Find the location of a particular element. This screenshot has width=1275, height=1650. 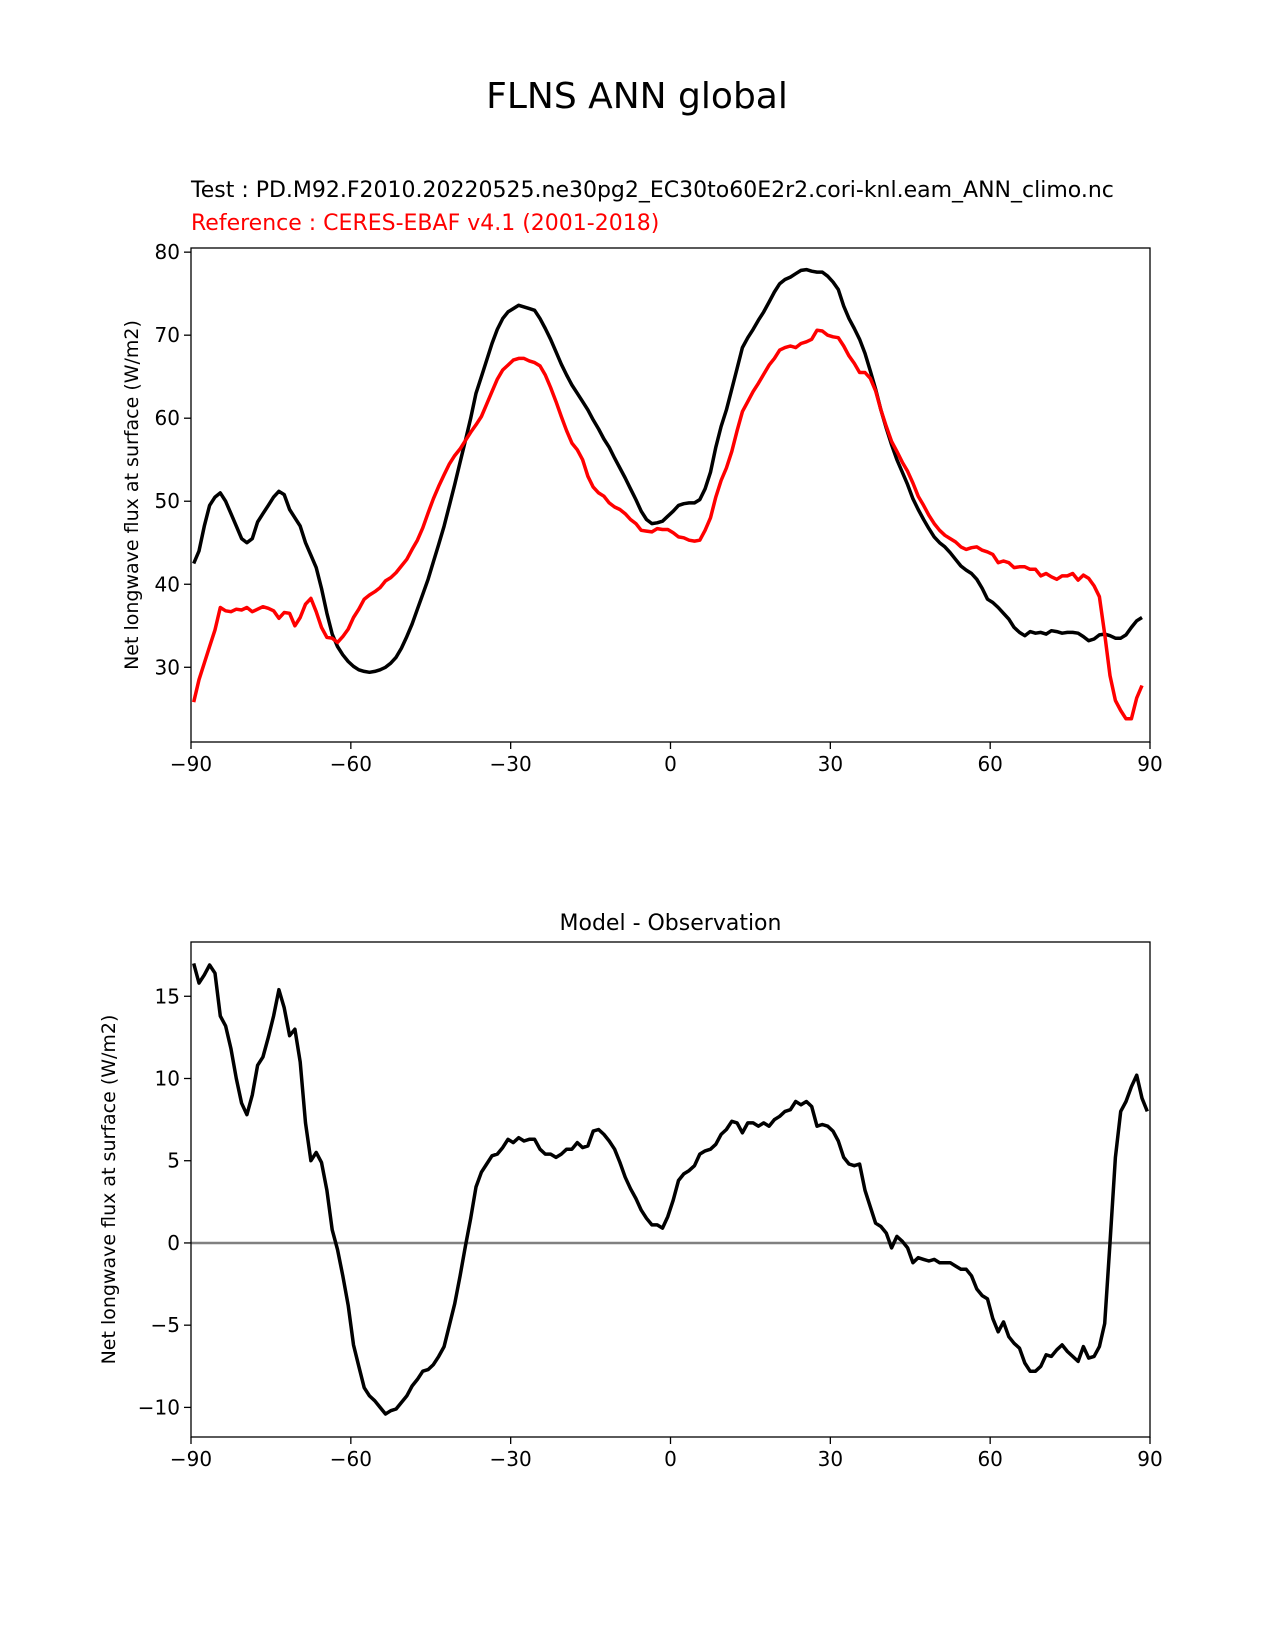

y-tick-label: 40 is located at coordinates (167, 584).